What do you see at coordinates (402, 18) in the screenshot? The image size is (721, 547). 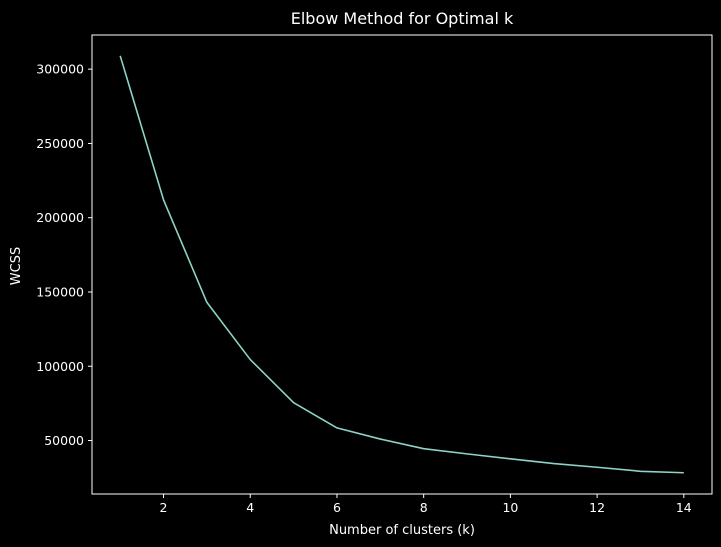 I see `chart-title: Elbow Method for Optimal k` at bounding box center [402, 18].